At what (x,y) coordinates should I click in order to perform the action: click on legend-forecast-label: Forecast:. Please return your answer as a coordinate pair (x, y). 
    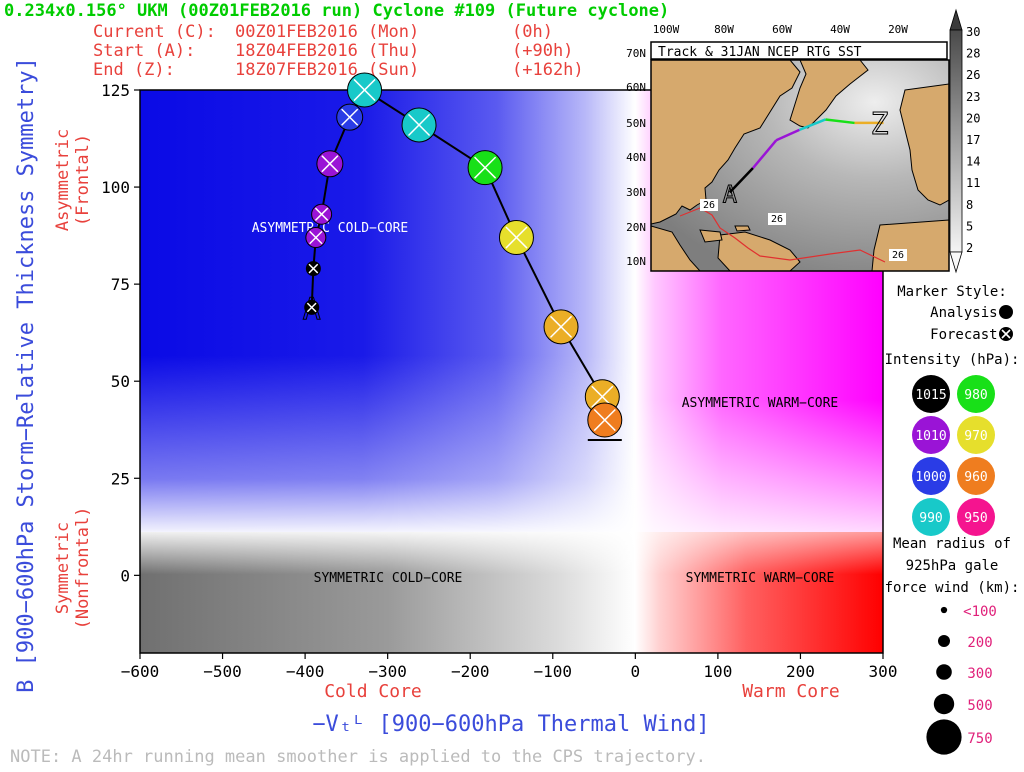
    Looking at the image, I should click on (968, 335).